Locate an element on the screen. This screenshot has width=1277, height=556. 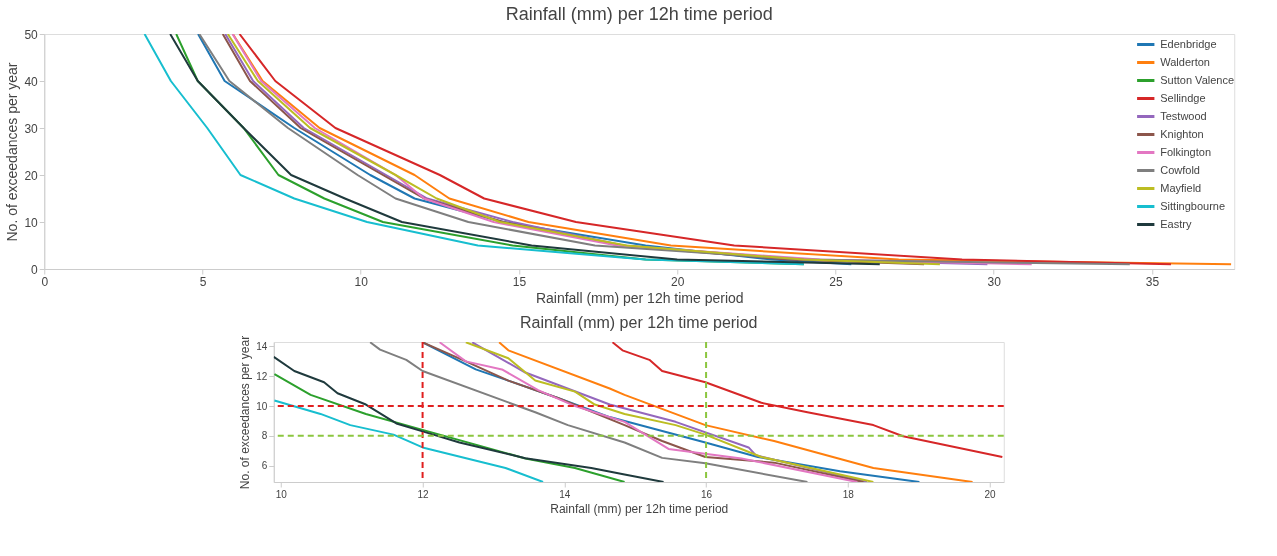
x-tick-label: 30 is located at coordinates (994, 281).